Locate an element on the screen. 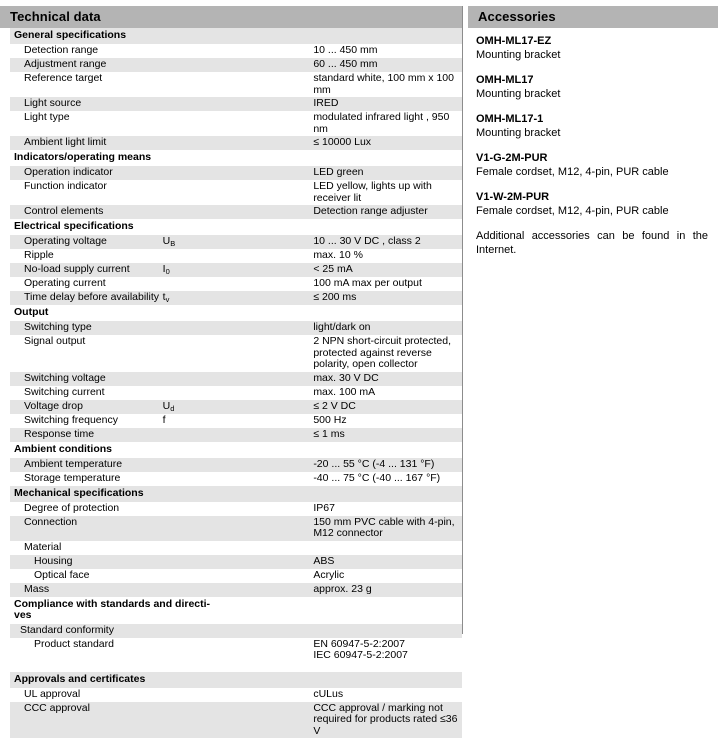 The image size is (718, 738). spec-value: IRED is located at coordinates (386, 104).